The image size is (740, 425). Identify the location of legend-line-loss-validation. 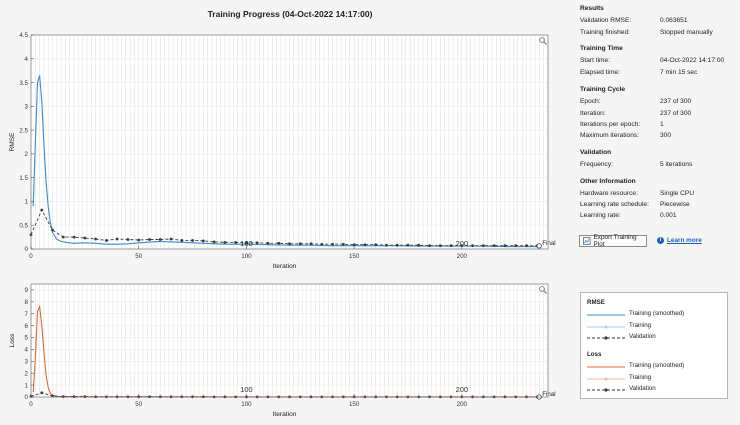
(606, 390).